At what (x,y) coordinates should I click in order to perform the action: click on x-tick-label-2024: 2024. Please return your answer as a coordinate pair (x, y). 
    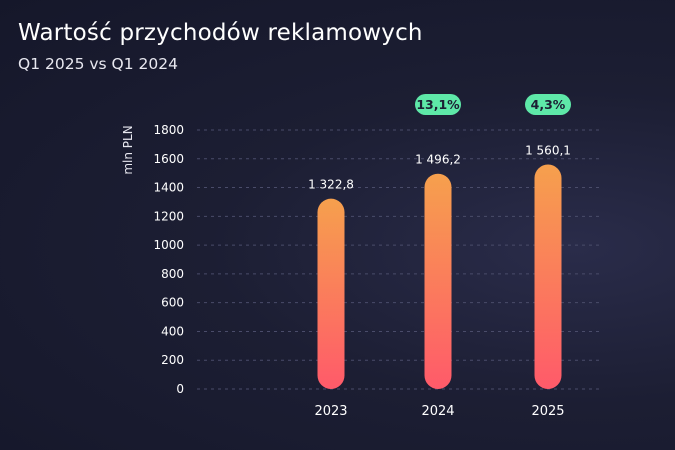
    Looking at the image, I should click on (437, 411).